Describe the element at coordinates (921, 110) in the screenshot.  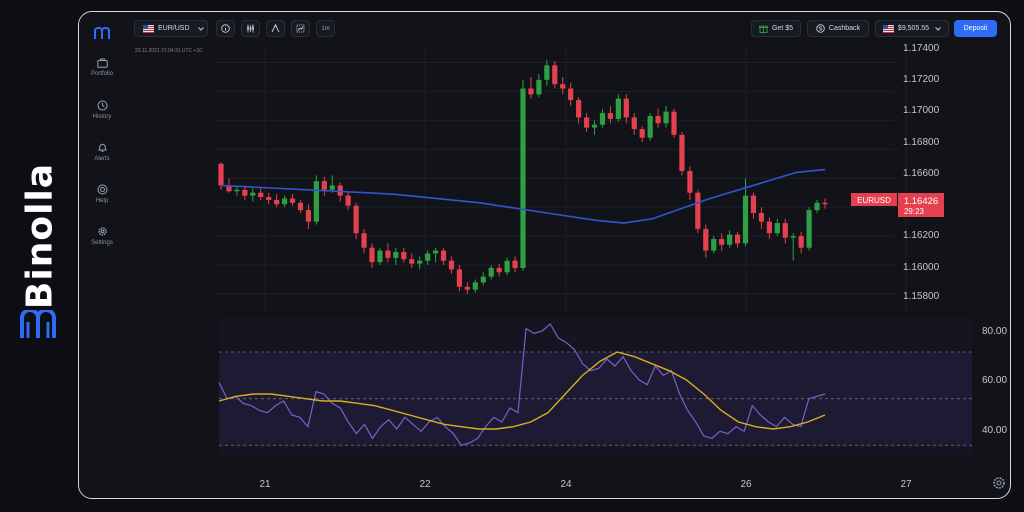
I see `price-tick: 1.17000` at that location.